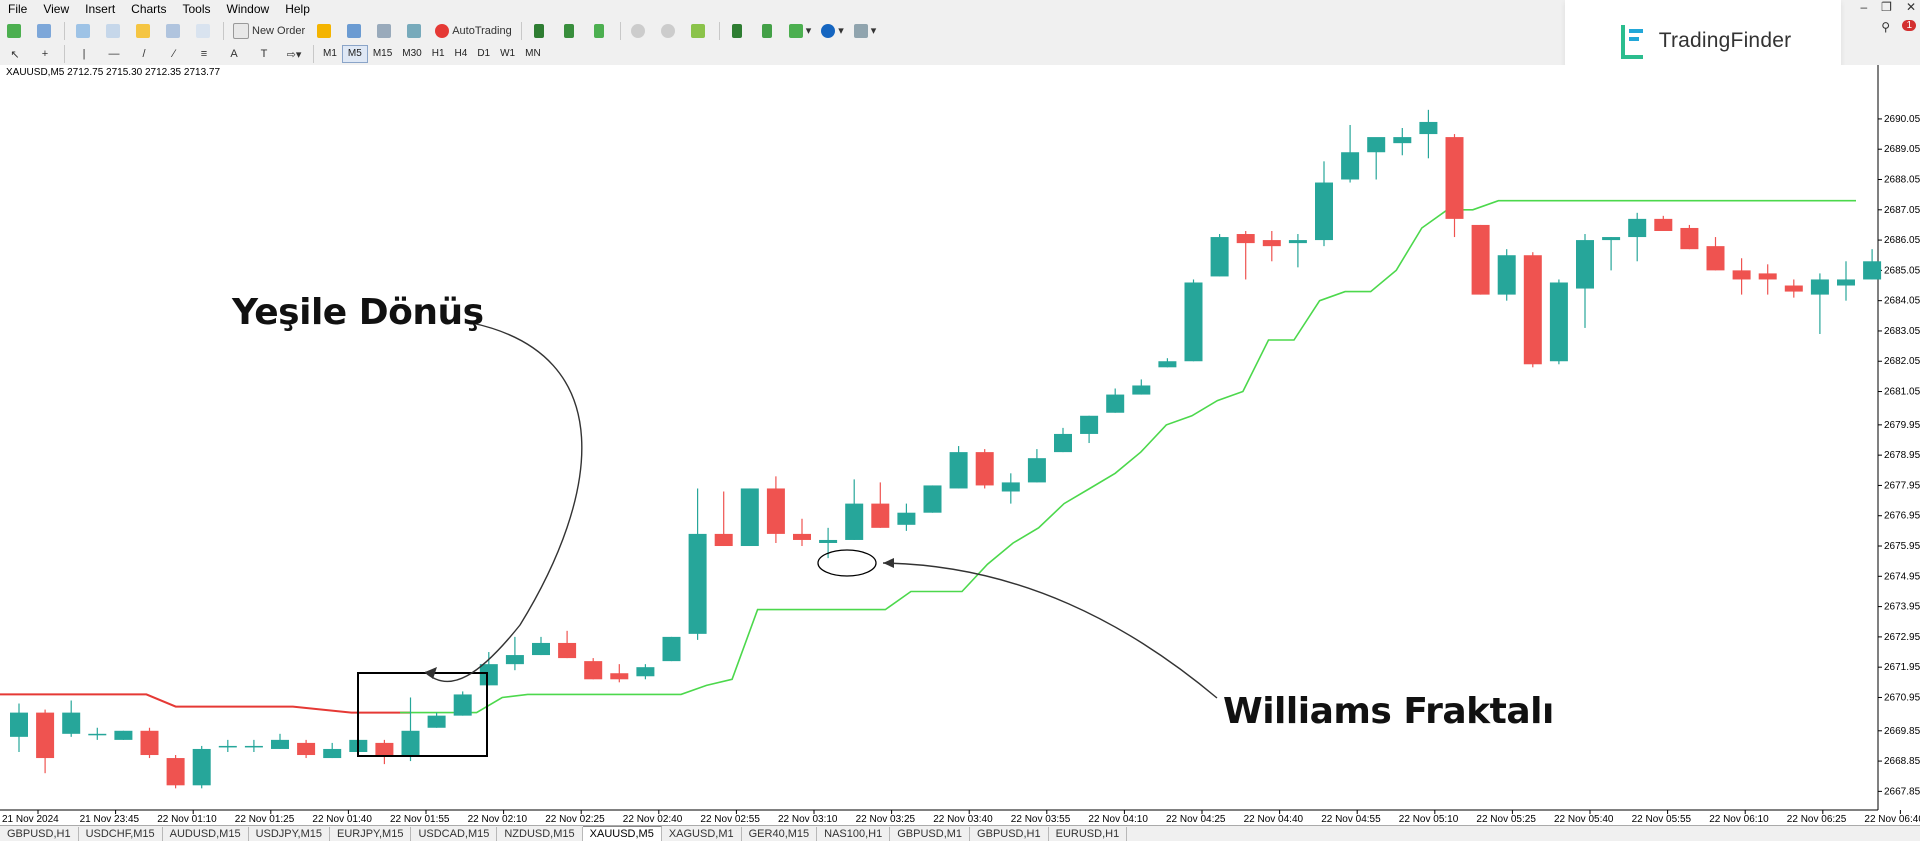  I want to click on vertical-line-icon: |, so click(84, 54).